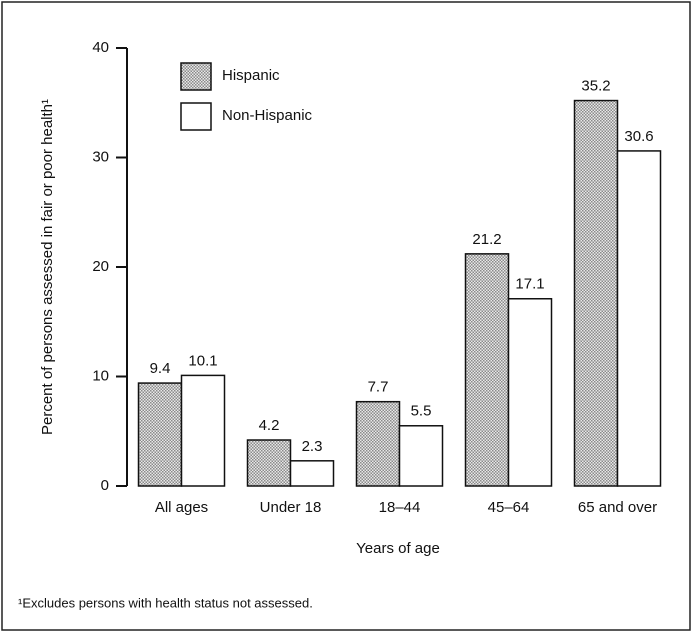  I want to click on legend-label: Non-Hispanic, so click(267, 115).